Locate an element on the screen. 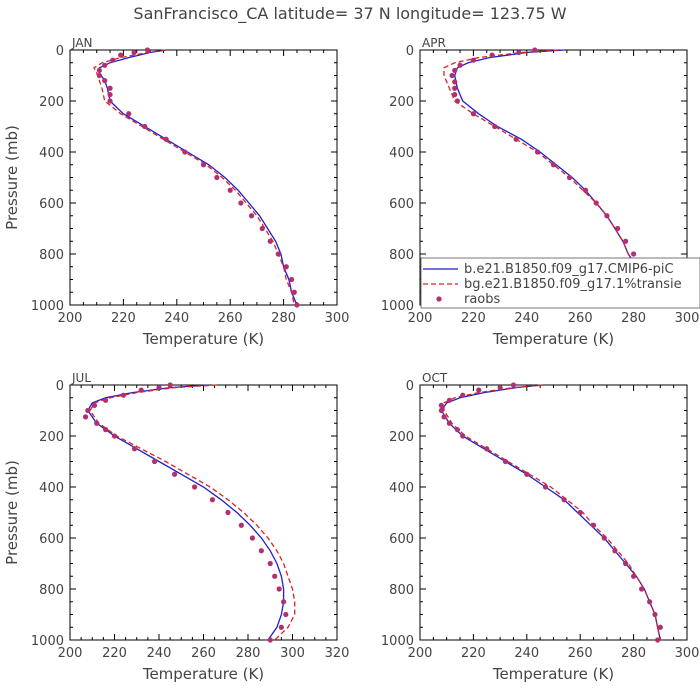  legend-box is located at coordinates (560, 283).